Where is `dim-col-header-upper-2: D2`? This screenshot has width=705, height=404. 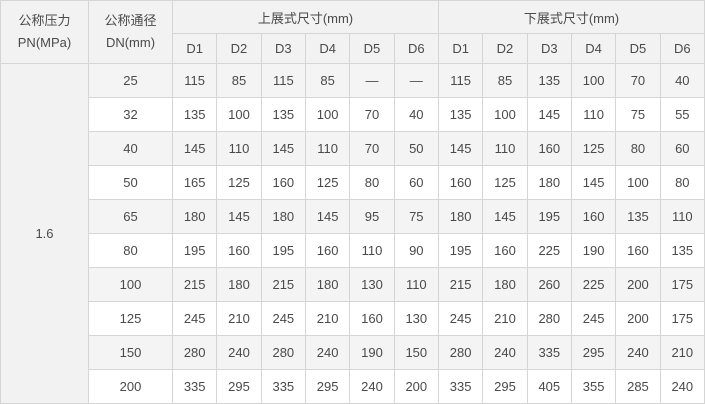
dim-col-header-upper-2: D2 is located at coordinates (239, 48).